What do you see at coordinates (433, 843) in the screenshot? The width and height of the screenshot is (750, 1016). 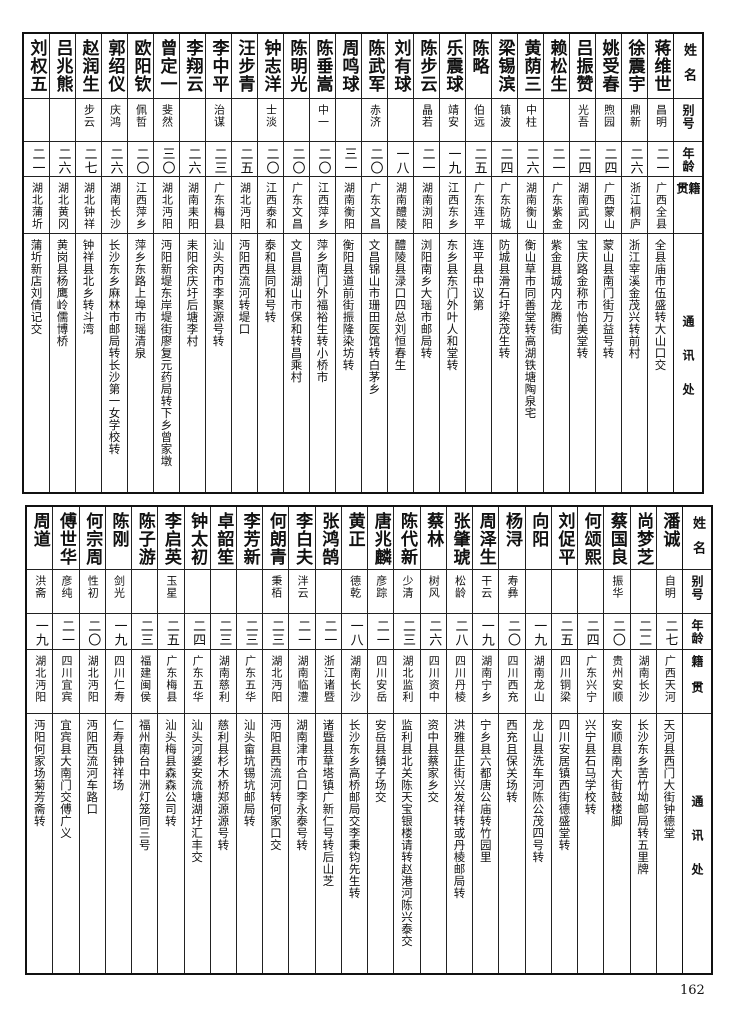 I see `address-cell: 资中县蔡家乡交` at bounding box center [433, 843].